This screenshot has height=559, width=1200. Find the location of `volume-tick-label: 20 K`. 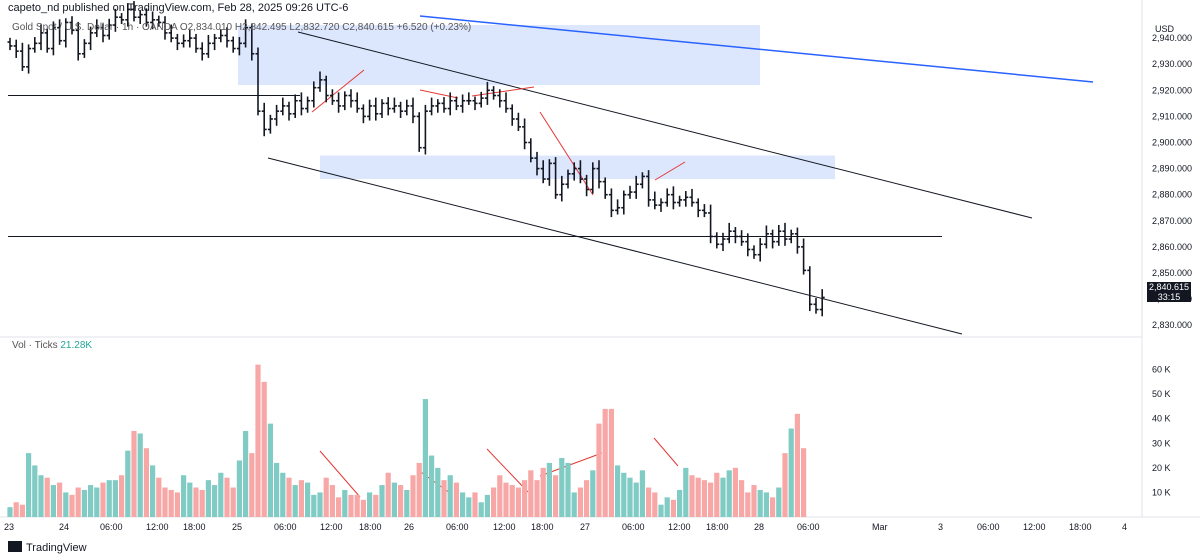

volume-tick-label: 20 K is located at coordinates (1161, 468).